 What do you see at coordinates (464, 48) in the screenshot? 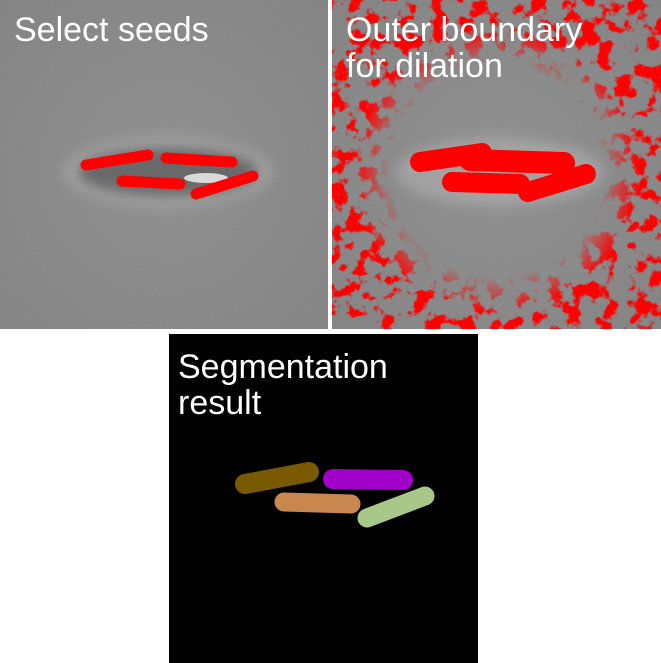
I see `outer-boundary-title: Outer boundary for dilation` at bounding box center [464, 48].